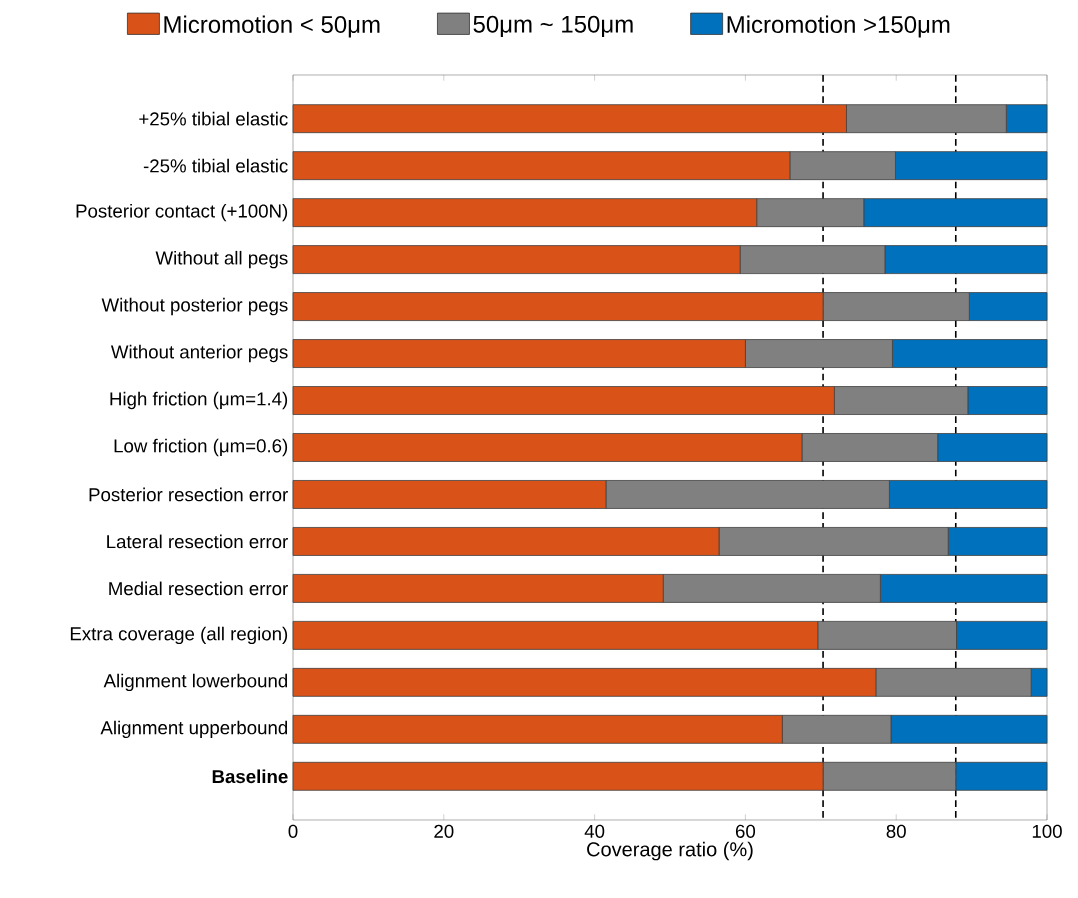 This screenshot has height=898, width=1078. I want to click on y-tick-label: Without anterior pegs, so click(199, 353).